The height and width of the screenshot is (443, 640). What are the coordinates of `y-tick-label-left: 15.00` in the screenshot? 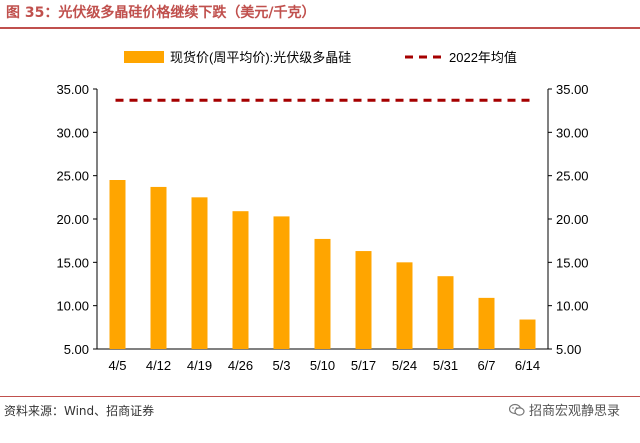 It's located at (72, 262).